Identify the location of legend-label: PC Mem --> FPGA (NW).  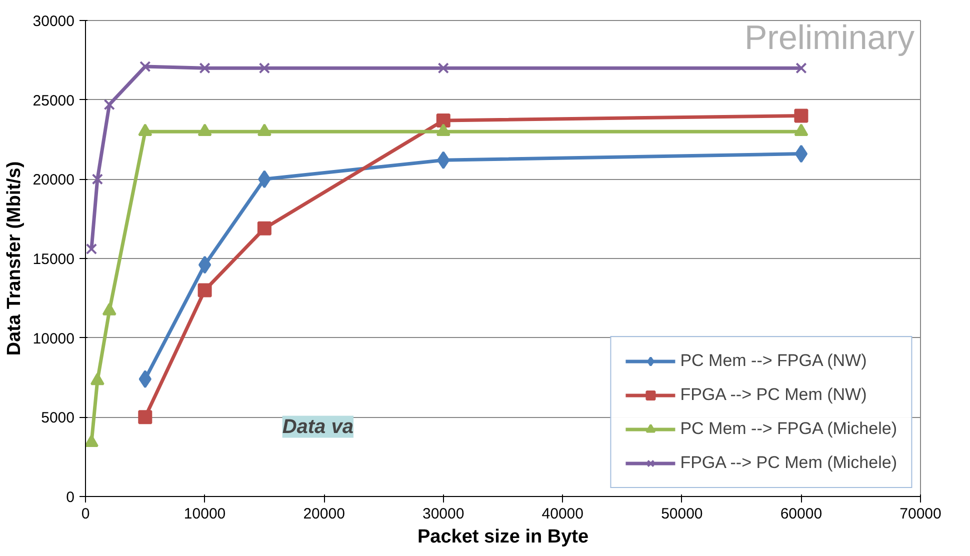
(773, 361).